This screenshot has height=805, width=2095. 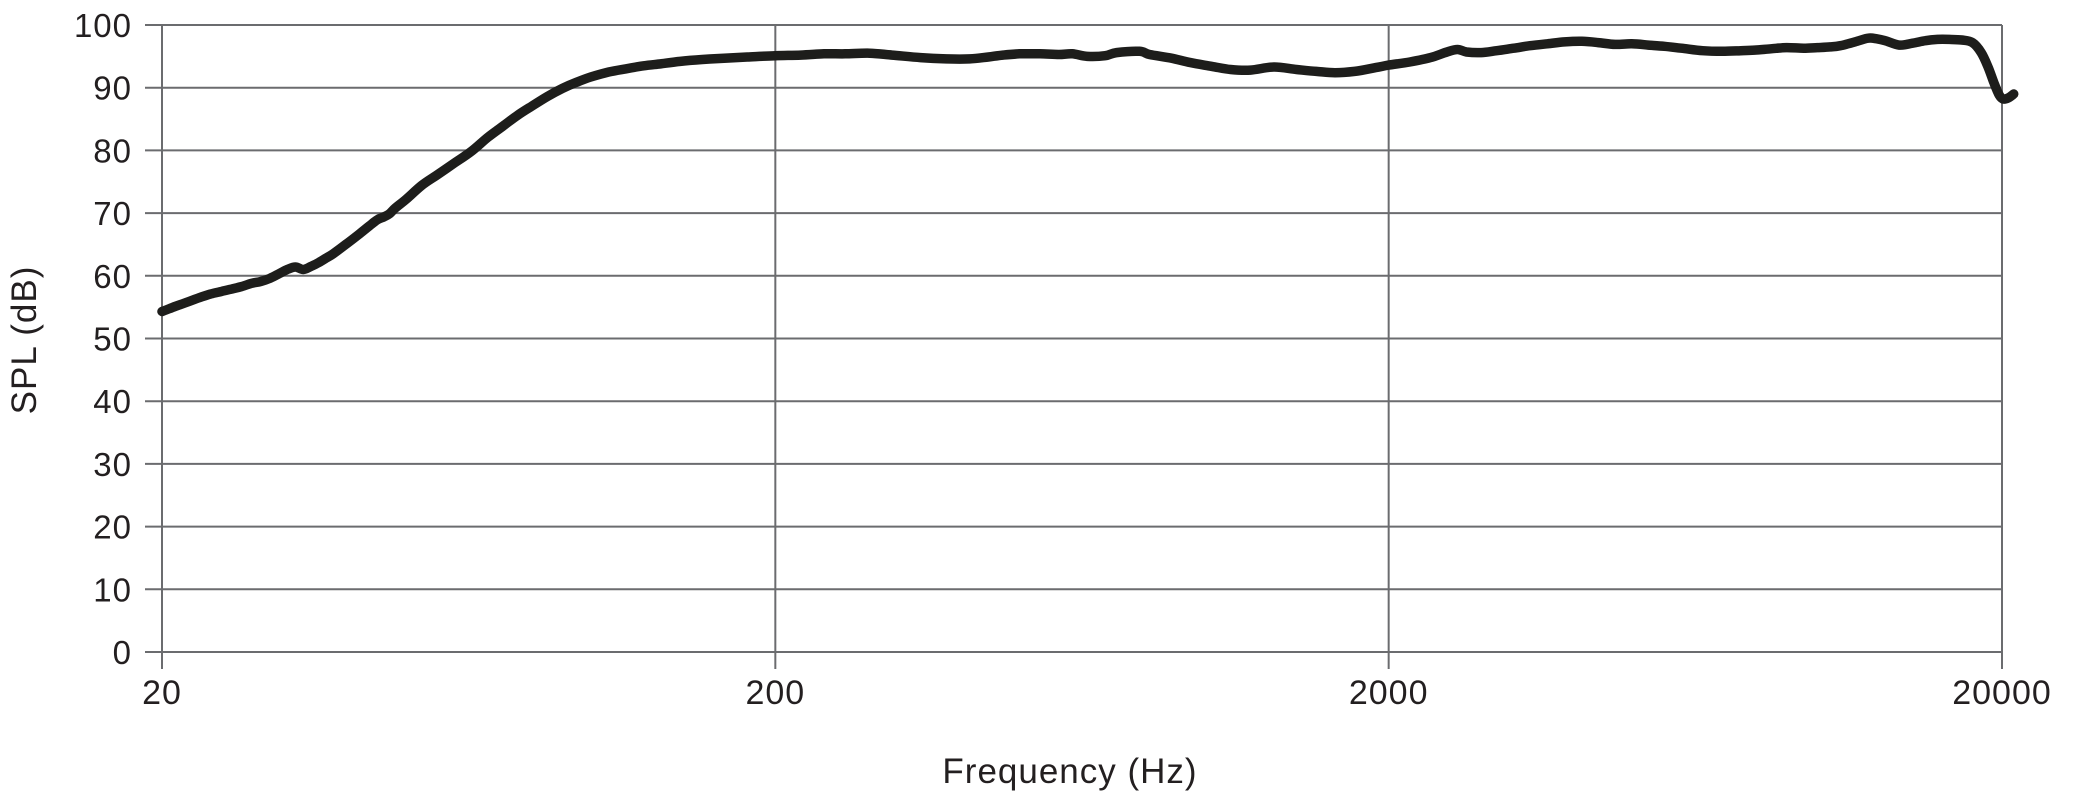 What do you see at coordinates (112, 150) in the screenshot?
I see `y-tick-label: 80` at bounding box center [112, 150].